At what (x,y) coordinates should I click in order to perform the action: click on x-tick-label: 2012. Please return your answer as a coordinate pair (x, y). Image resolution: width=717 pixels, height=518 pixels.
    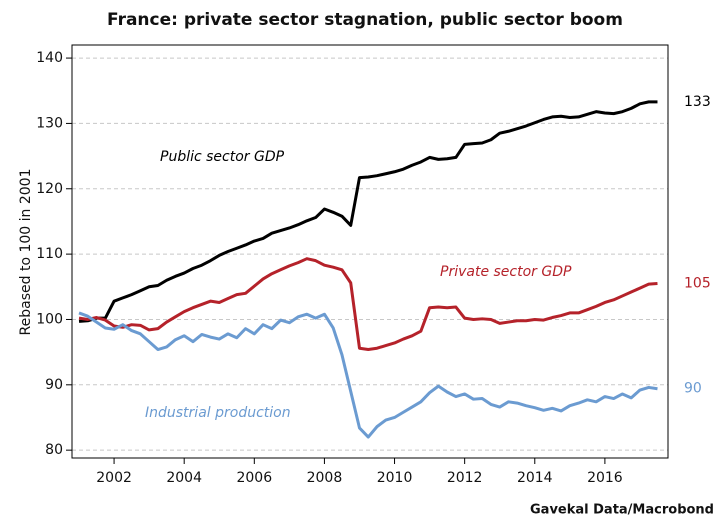
    Looking at the image, I should click on (465, 478).